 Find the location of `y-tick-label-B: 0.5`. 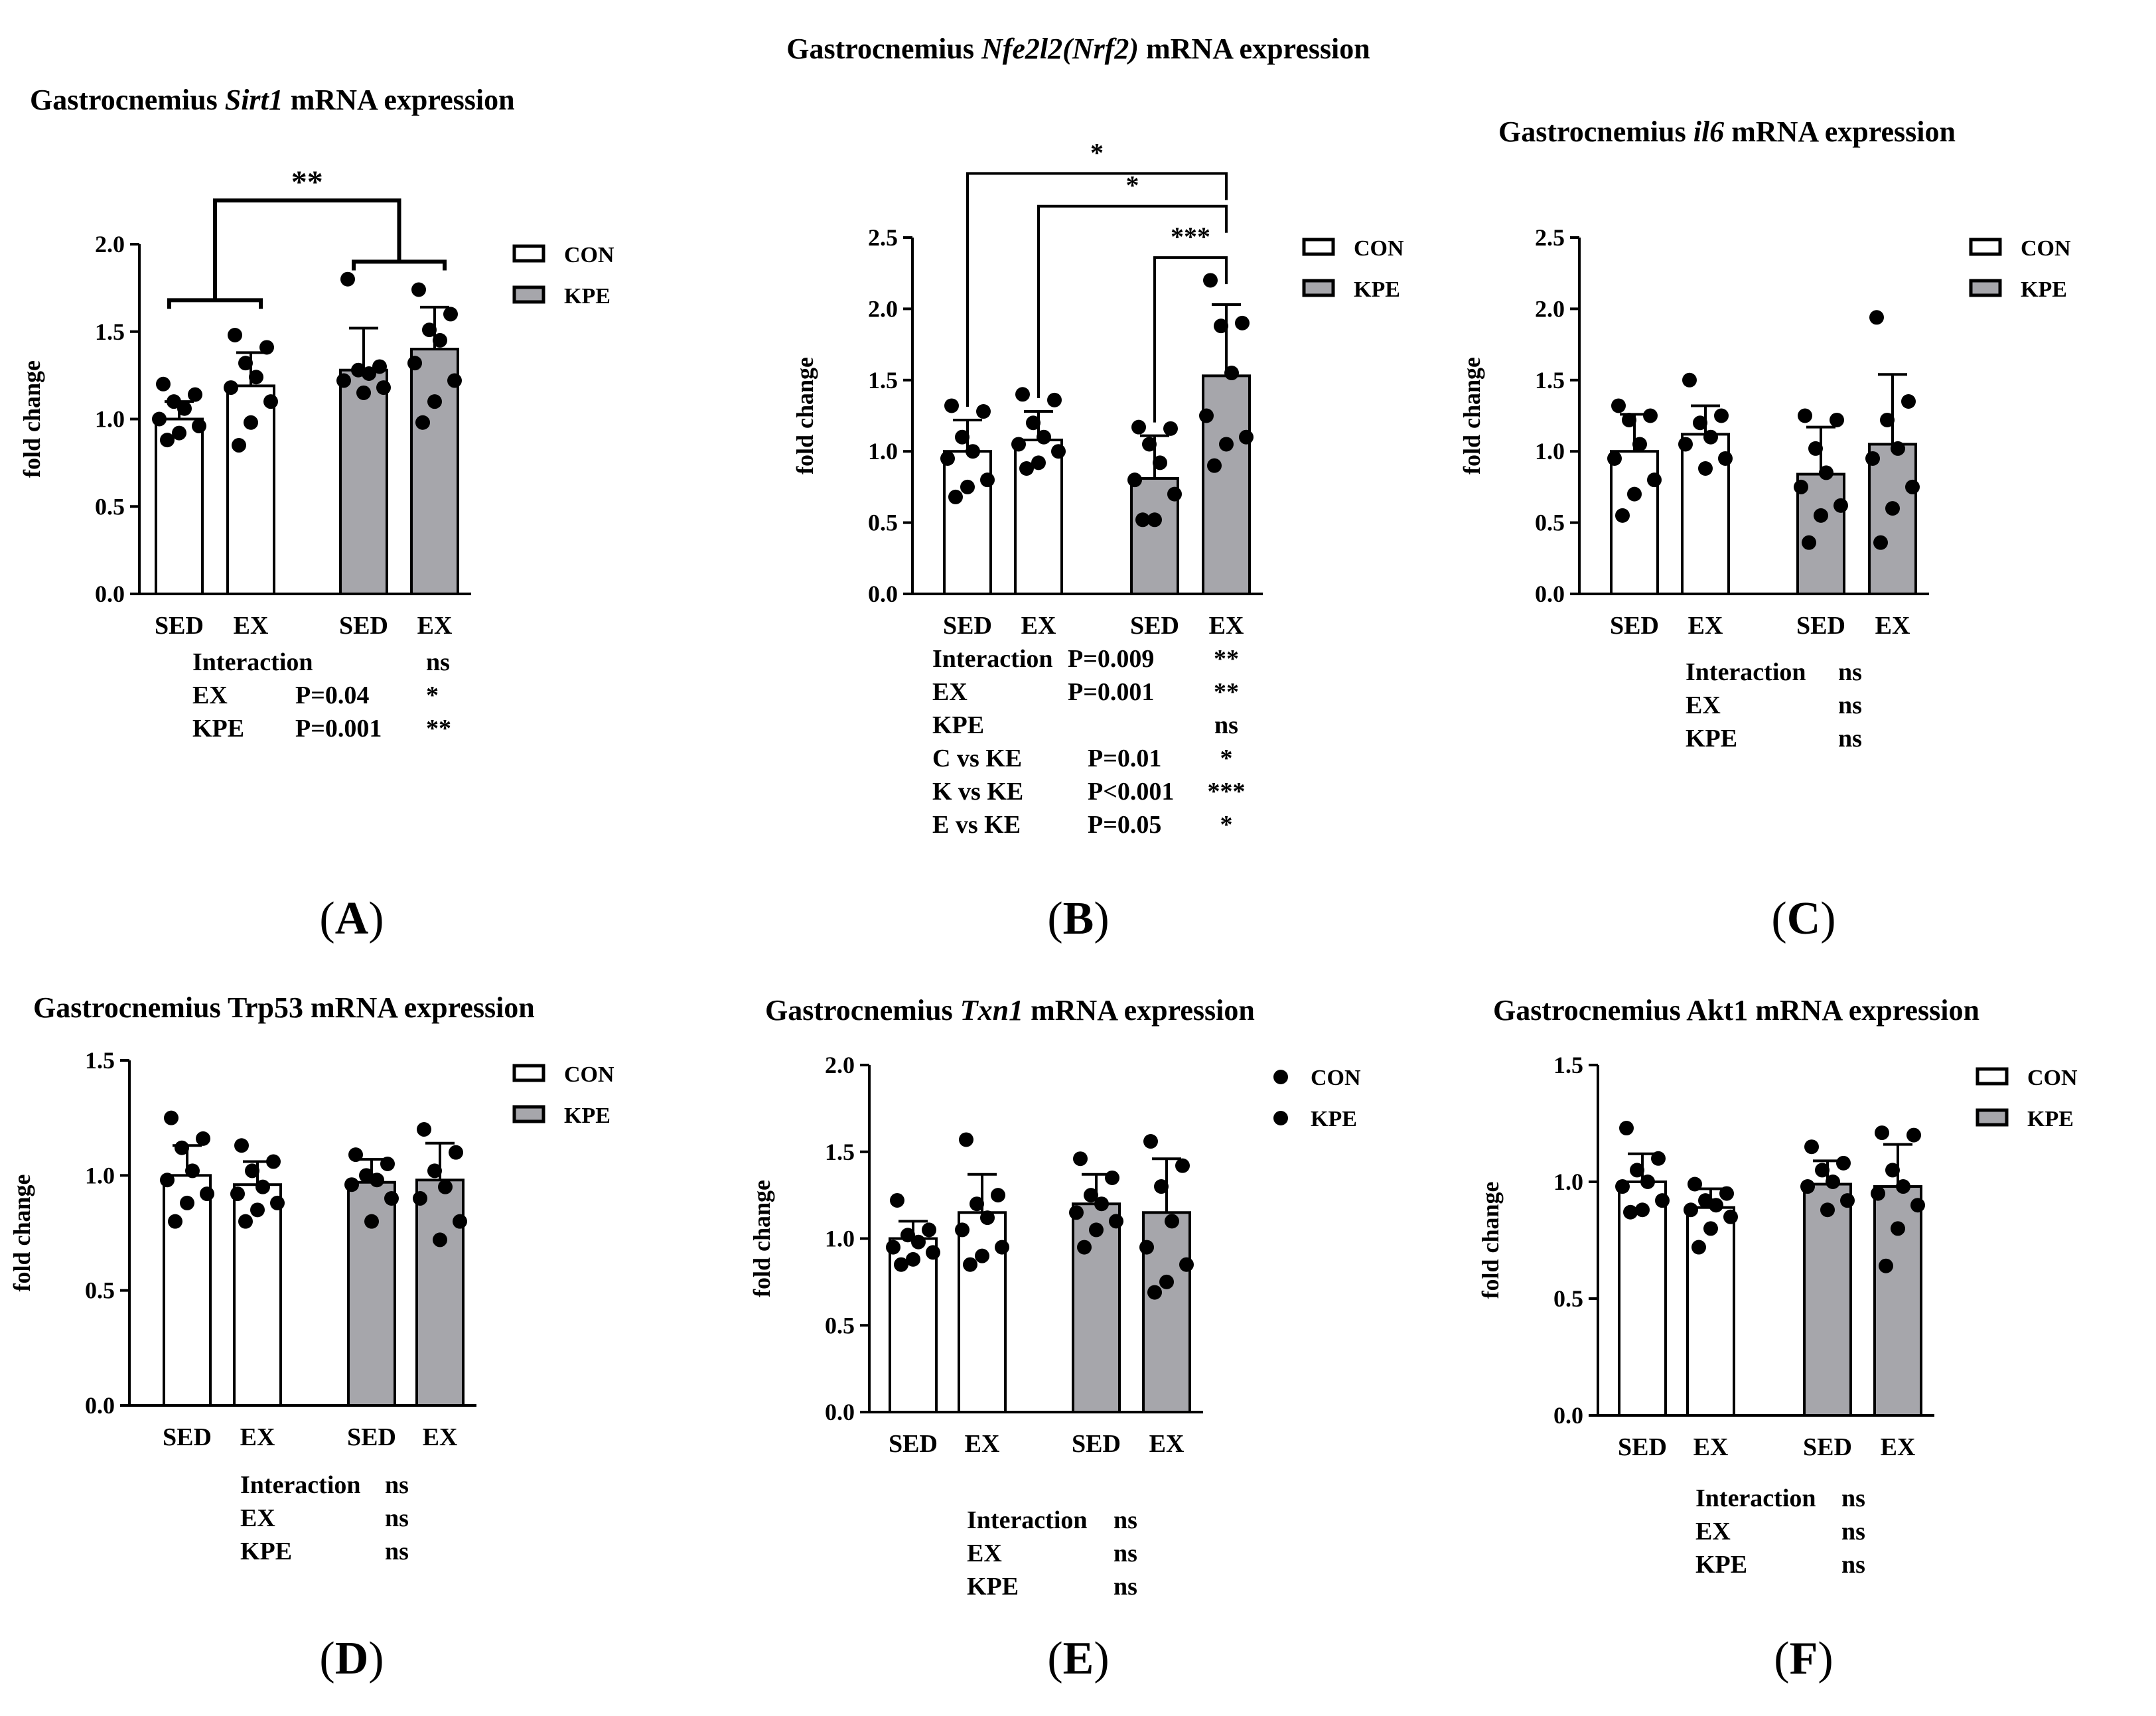

y-tick-label-B: 0.5 is located at coordinates (883, 523).